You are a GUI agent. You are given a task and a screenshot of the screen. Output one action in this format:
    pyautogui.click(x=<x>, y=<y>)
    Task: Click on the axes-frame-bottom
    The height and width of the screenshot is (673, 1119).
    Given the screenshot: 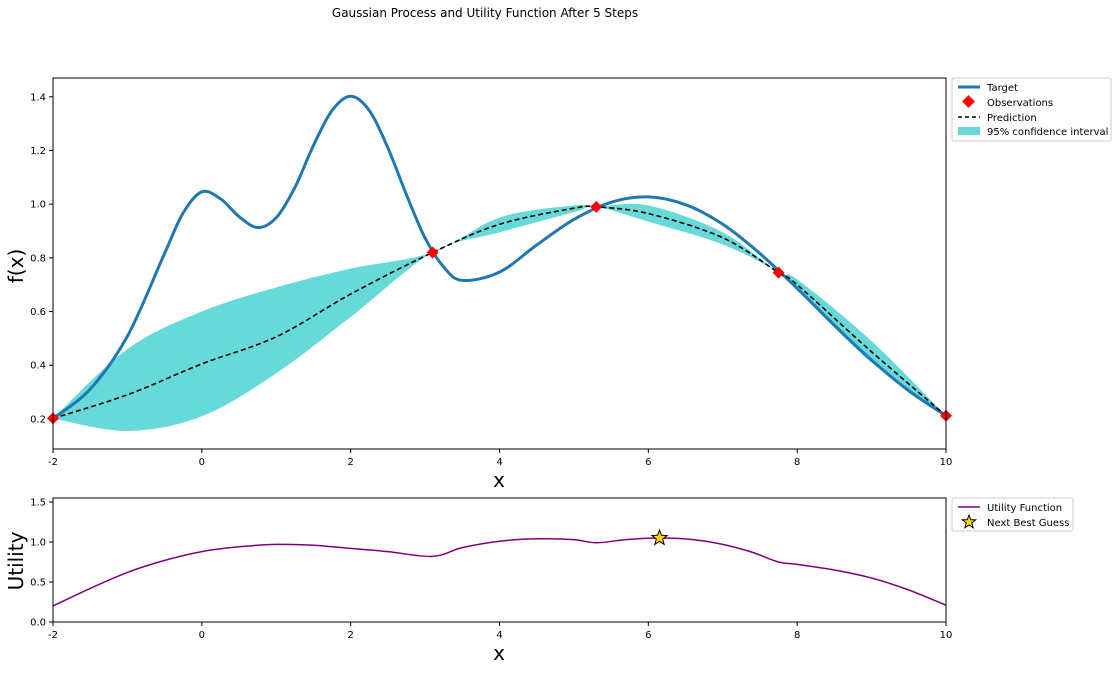 What is the action you would take?
    pyautogui.click(x=499, y=560)
    